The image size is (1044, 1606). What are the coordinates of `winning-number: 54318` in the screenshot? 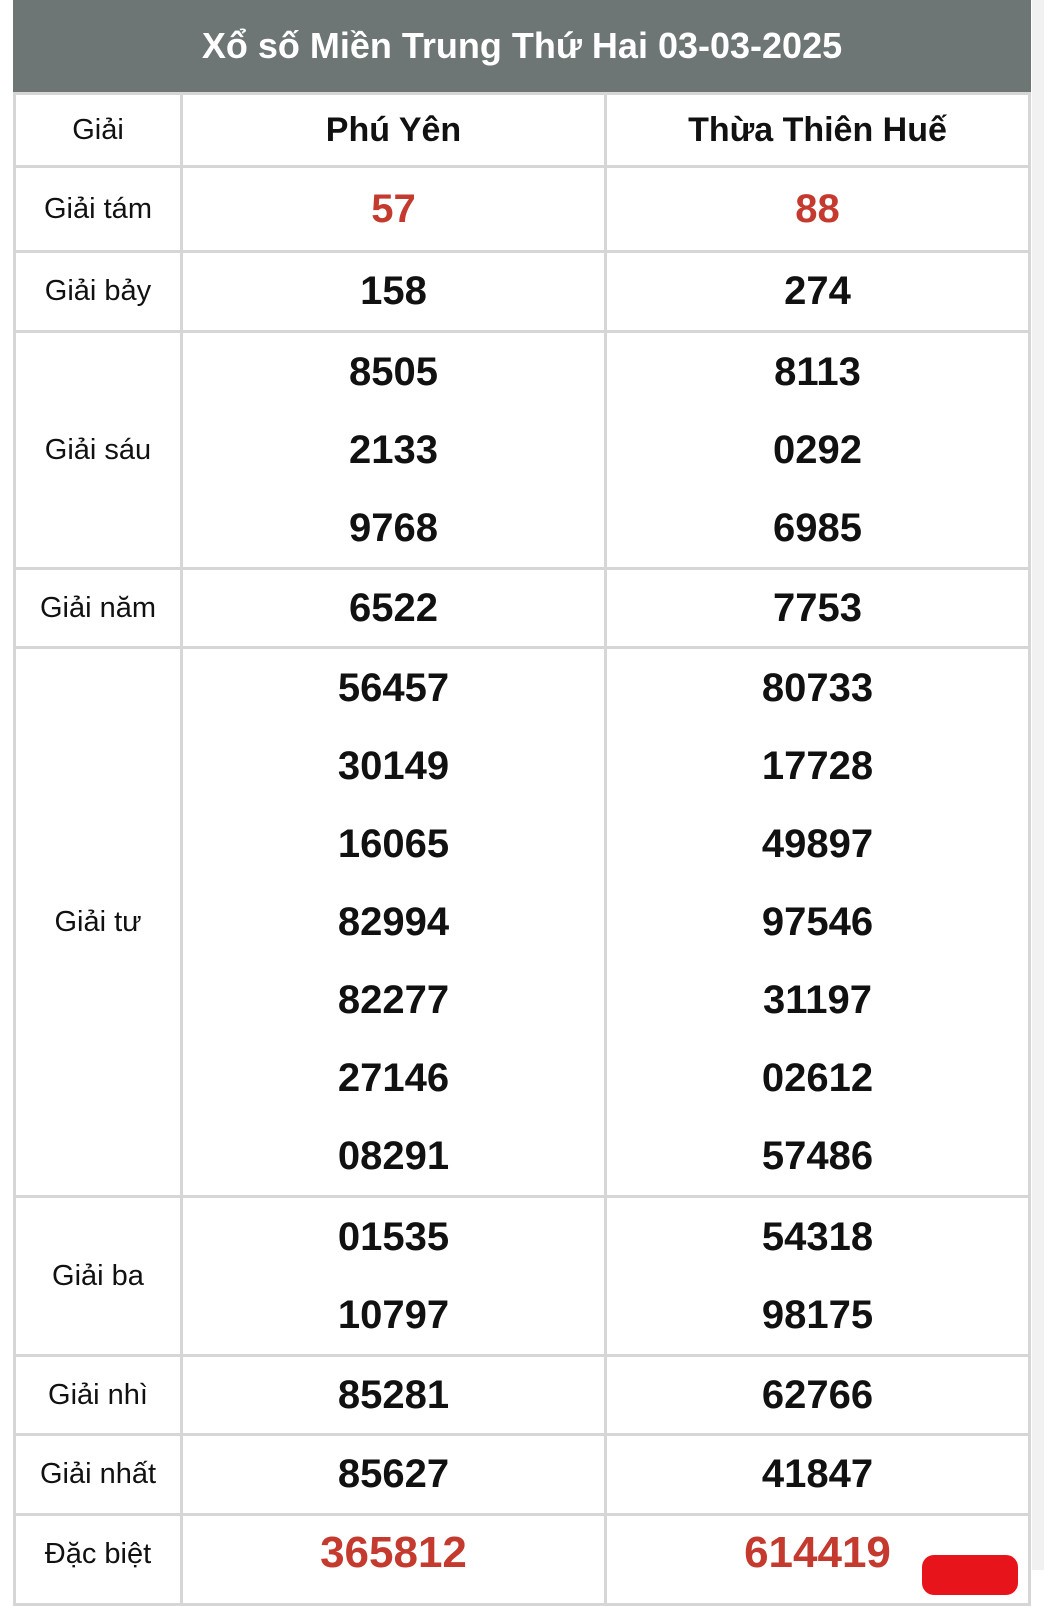 It's located at (817, 1237).